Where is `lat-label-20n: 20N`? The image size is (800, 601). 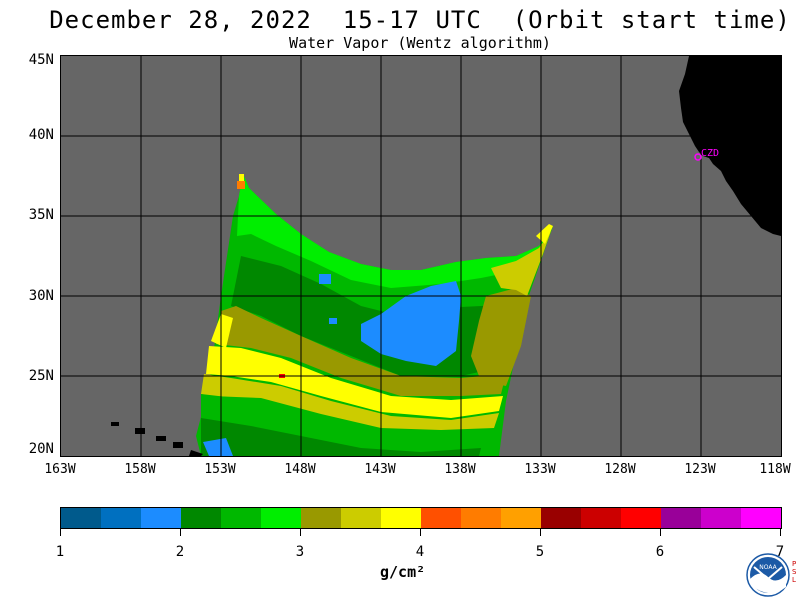 lat-label-20n: 20N is located at coordinates (41, 449).